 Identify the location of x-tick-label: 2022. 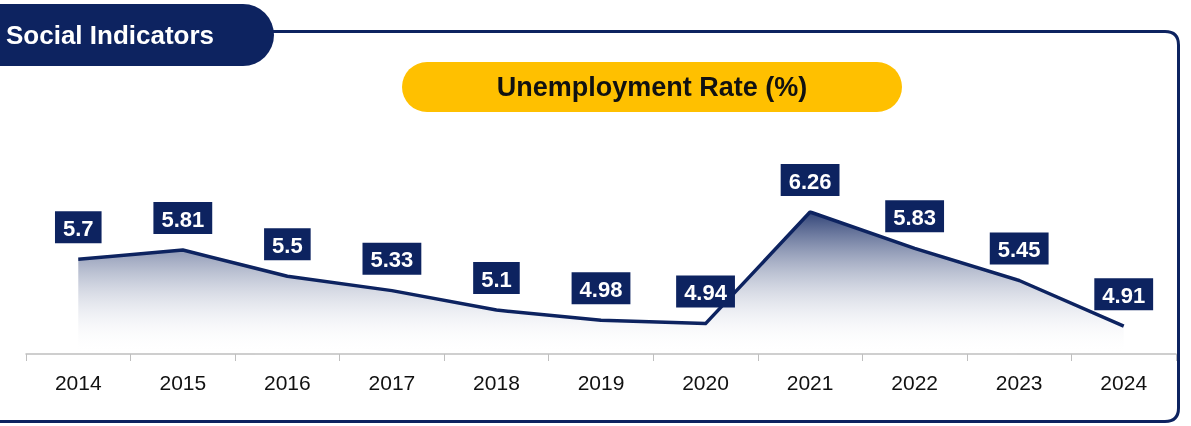
(914, 382).